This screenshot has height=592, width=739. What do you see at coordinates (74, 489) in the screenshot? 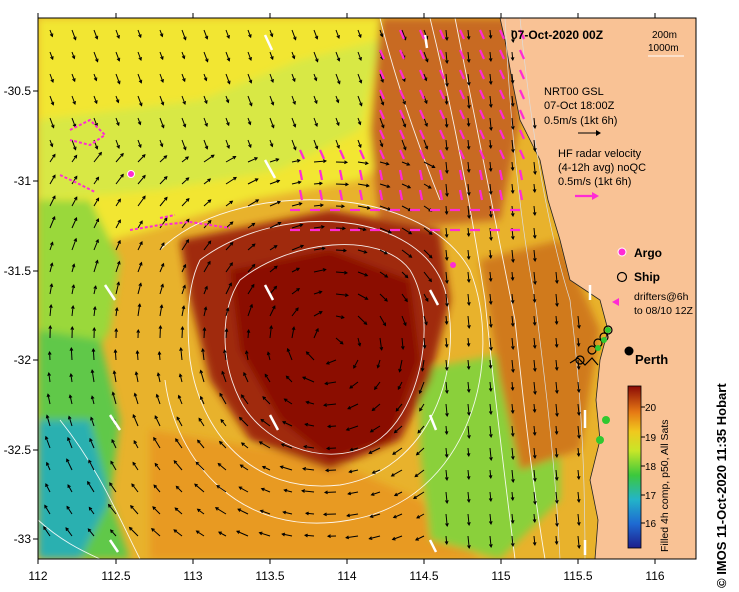
I see `cold-patch-southwest` at bounding box center [74, 489].